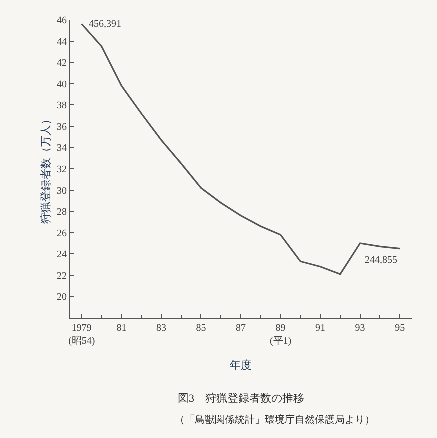 The width and height of the screenshot is (437, 438). I want to click on y-tick-label: 42, so click(62, 64).